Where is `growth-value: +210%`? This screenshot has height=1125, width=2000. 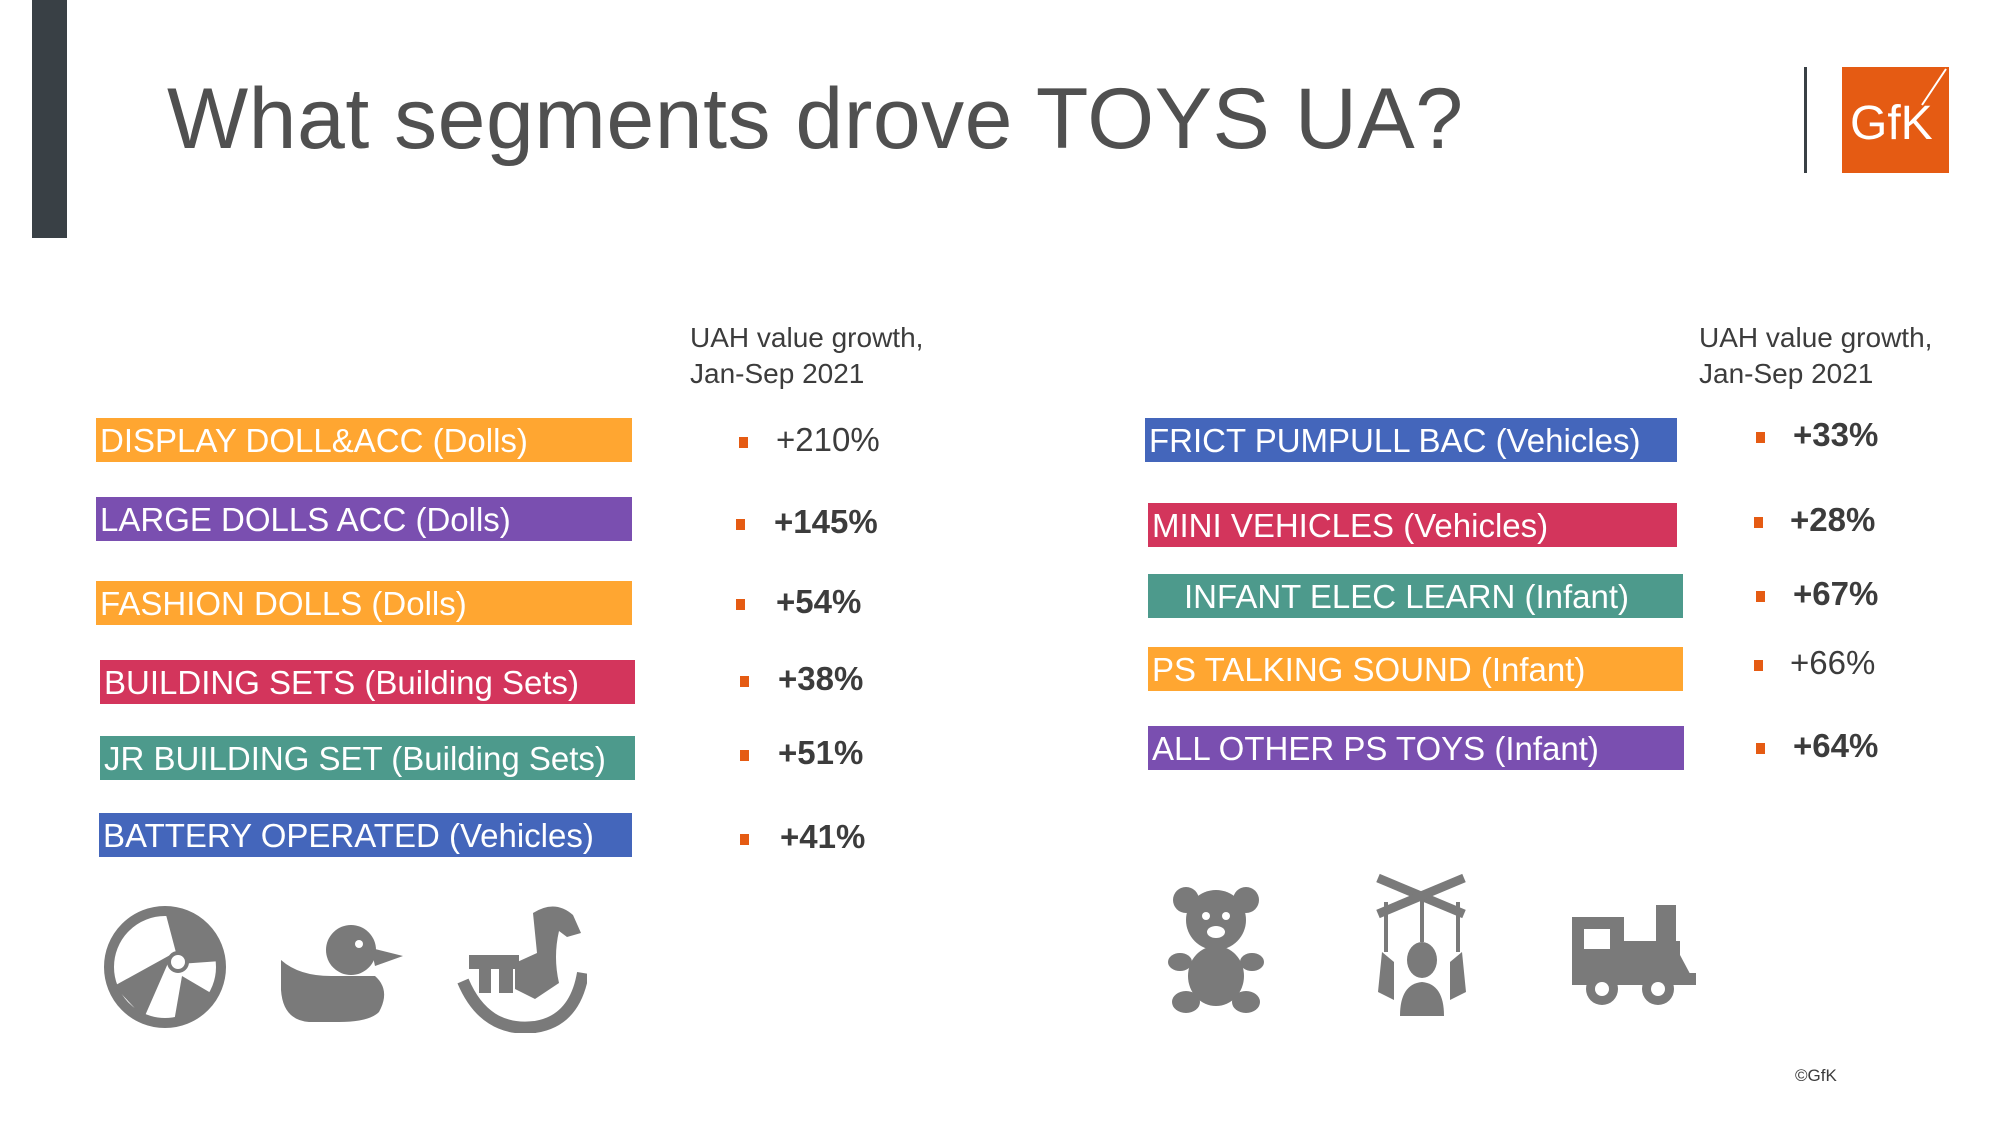 growth-value: +210% is located at coordinates (828, 439).